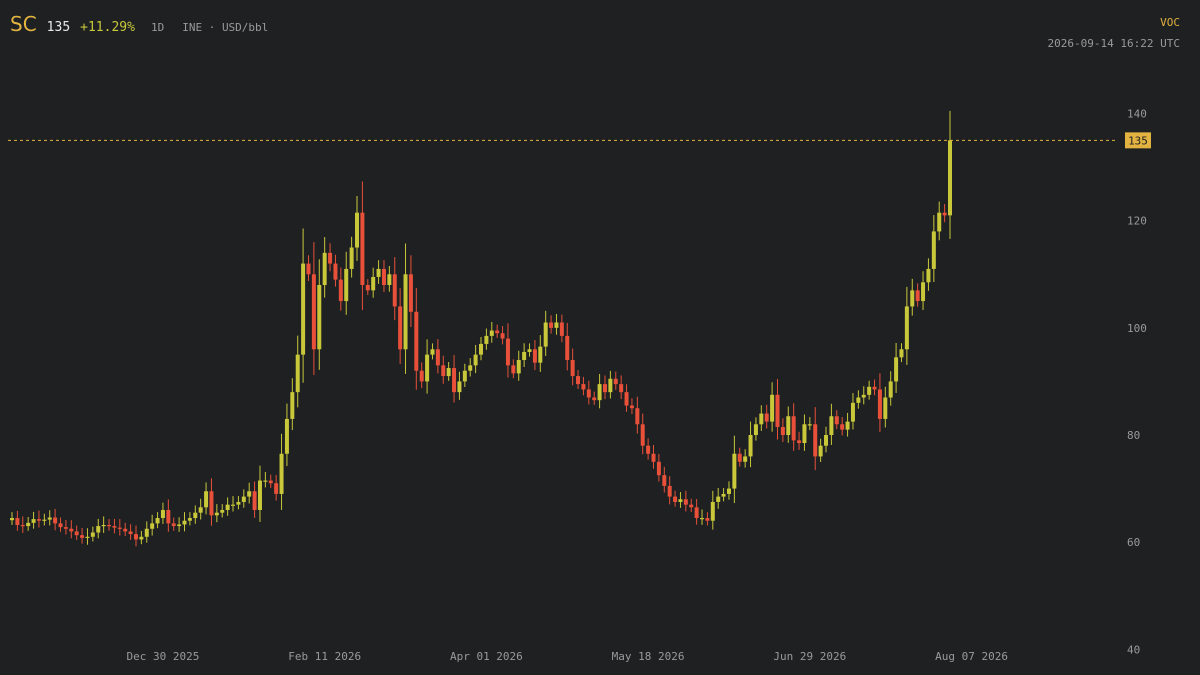 The height and width of the screenshot is (675, 1200). Describe the element at coordinates (1133, 542) in the screenshot. I see `y-tick-label: 60` at that location.